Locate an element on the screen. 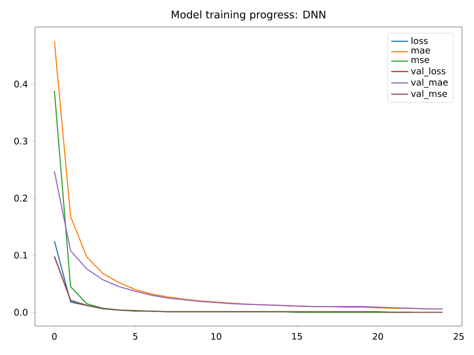  chart-title: Model training progress: DNN is located at coordinates (249, 15).